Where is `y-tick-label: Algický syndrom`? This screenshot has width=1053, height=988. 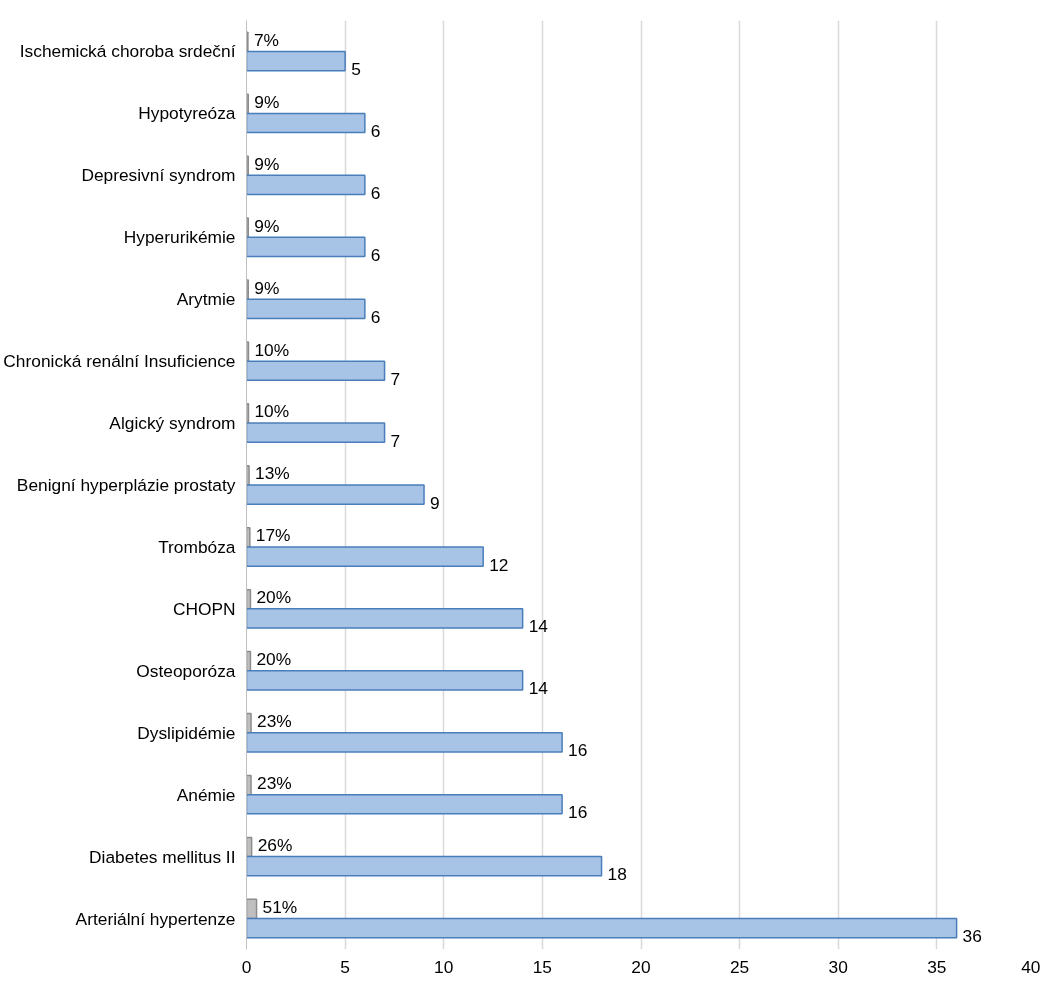
y-tick-label: Algický syndrom is located at coordinates (172, 423).